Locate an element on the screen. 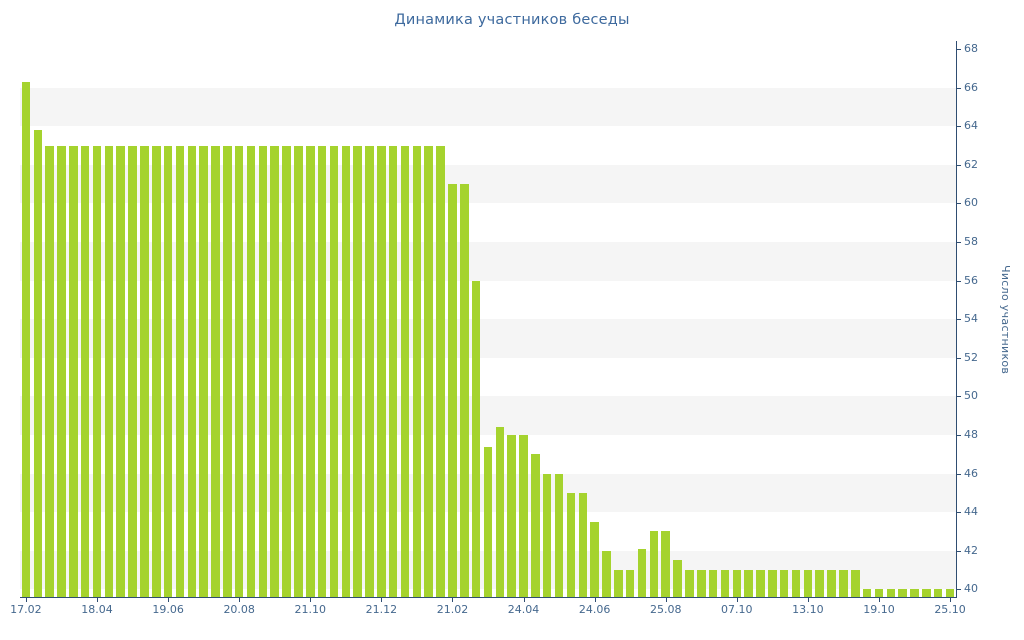  y-tick-label: 58 is located at coordinates (971, 242).